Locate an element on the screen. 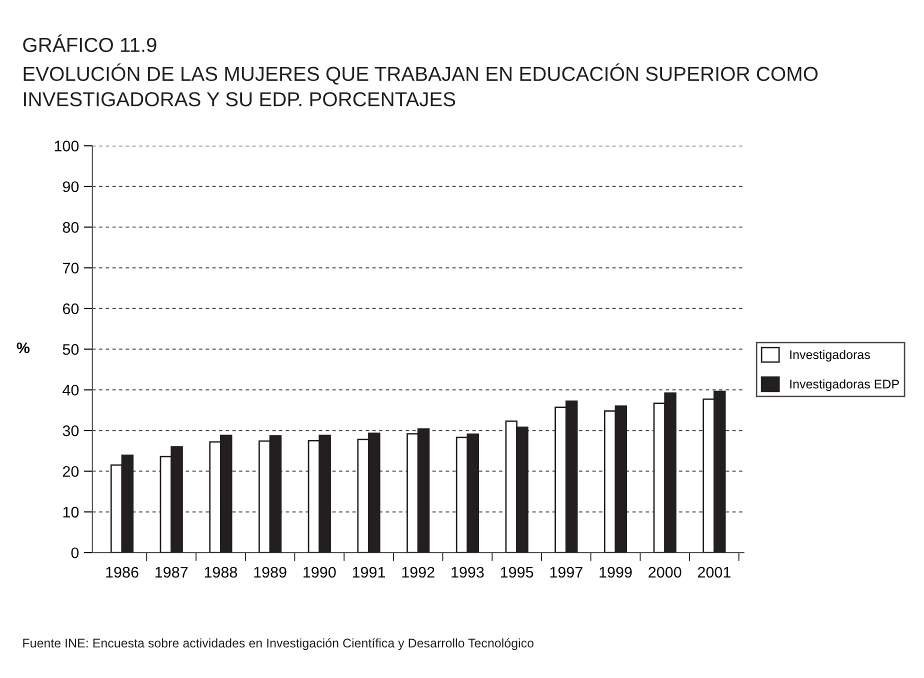  x-tick-label: 1995 is located at coordinates (517, 572).